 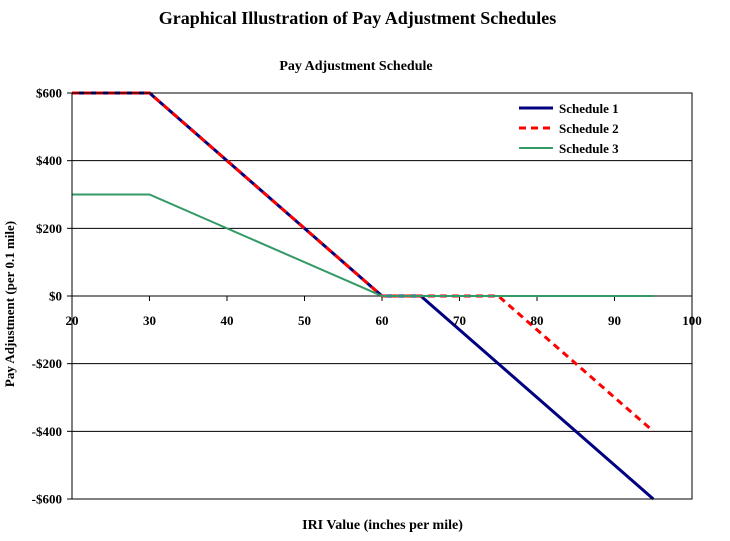 I want to click on y-tick-label: -$400, so click(x=47, y=431).